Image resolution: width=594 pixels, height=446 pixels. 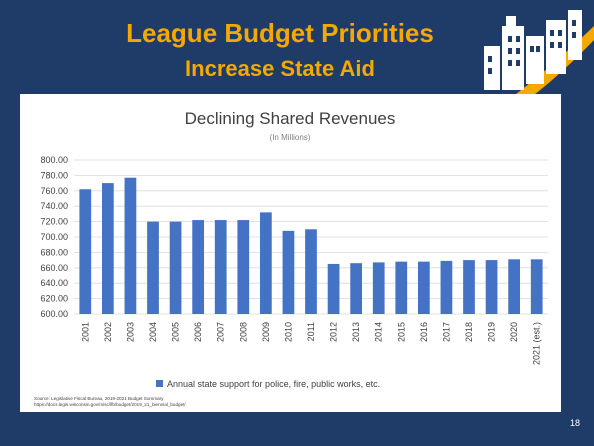 I want to click on y-tick-label: 700.00, so click(x=54, y=237).